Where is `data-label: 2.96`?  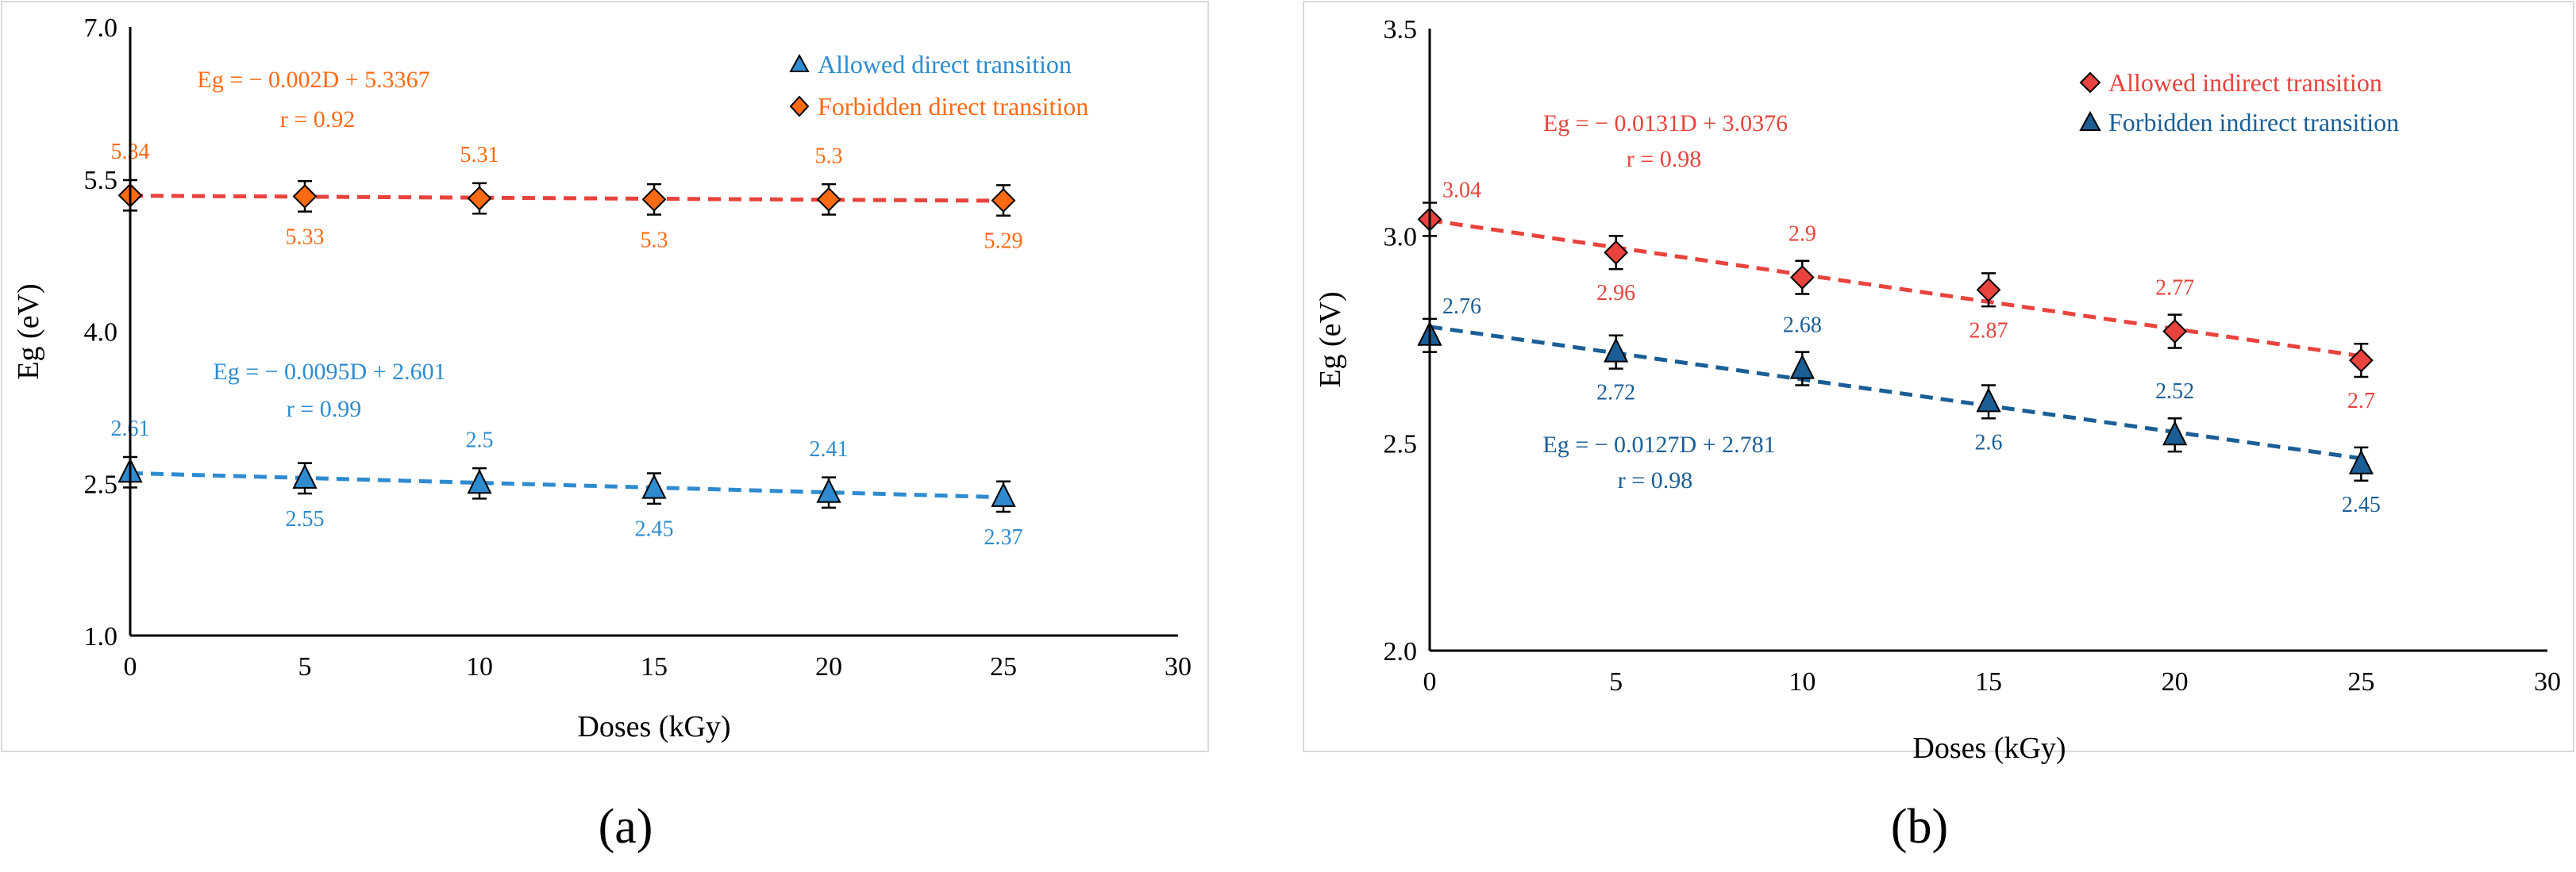 data-label: 2.96 is located at coordinates (1615, 293).